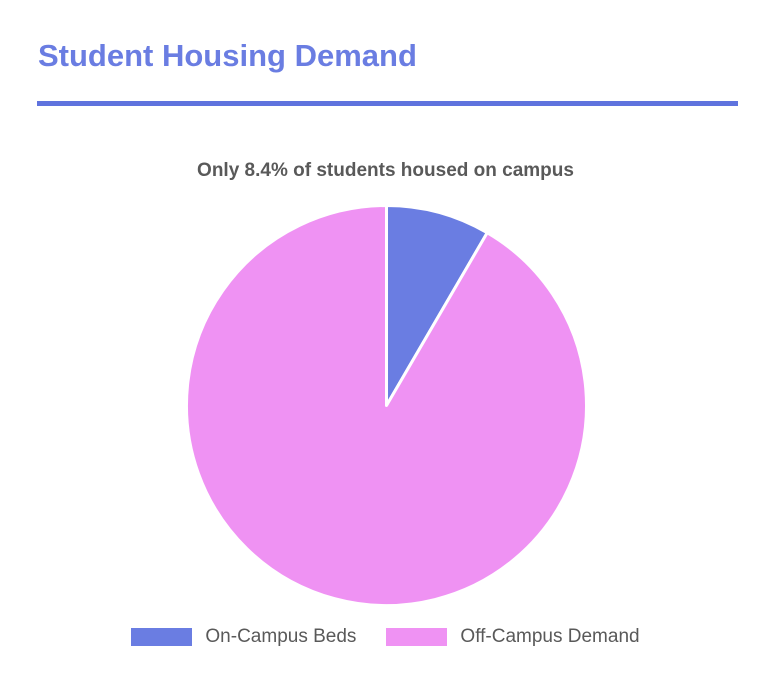 This screenshot has height=699, width=771. I want to click on legend-item-on-campus-beds: On-Campus Beds, so click(243, 637).